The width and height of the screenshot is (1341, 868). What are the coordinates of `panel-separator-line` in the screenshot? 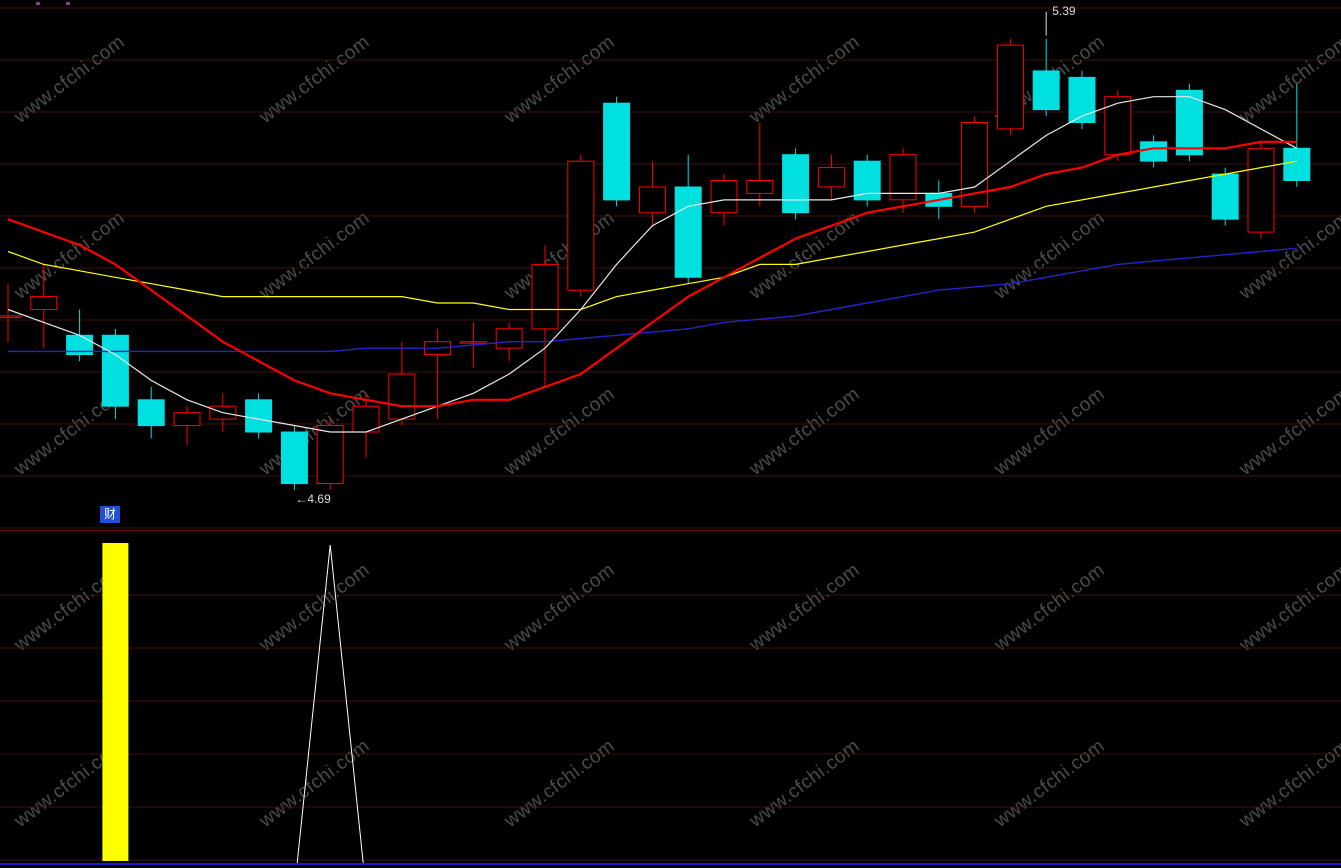 It's located at (670, 530).